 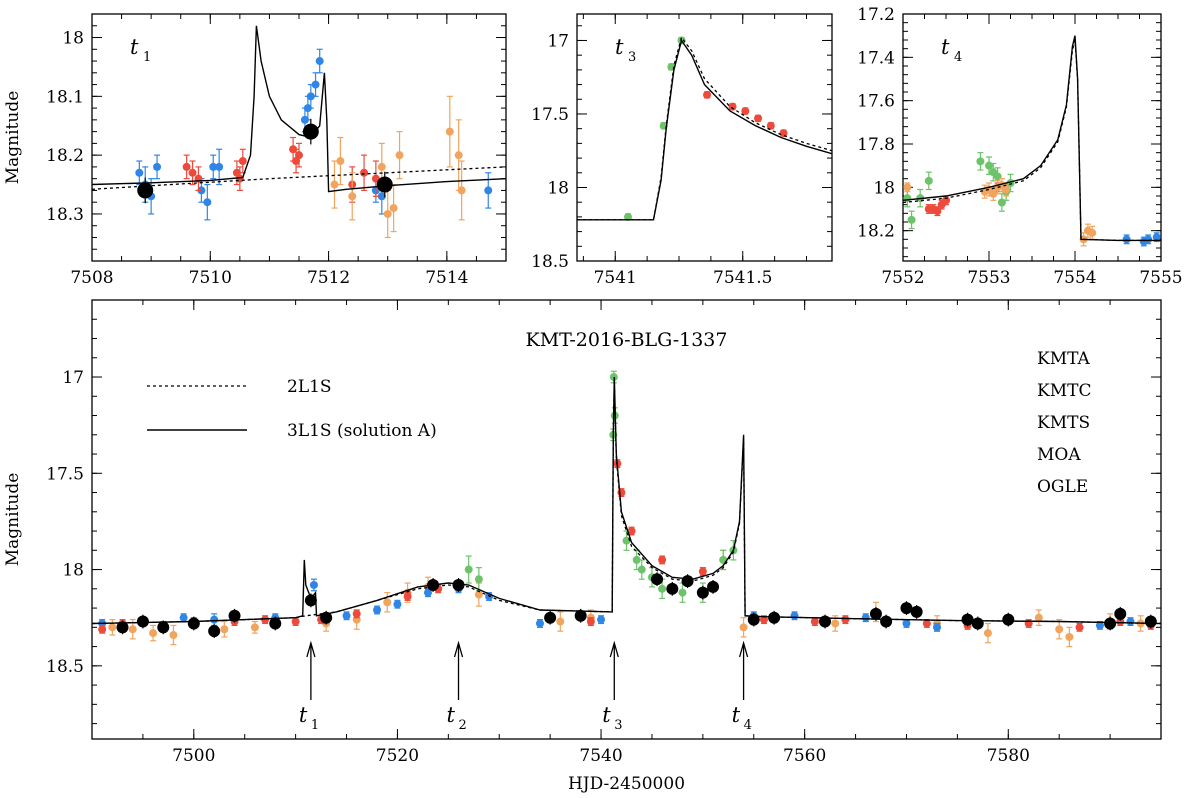 What do you see at coordinates (398, 167) in the screenshot?
I see `series-kmta` at bounding box center [398, 167].